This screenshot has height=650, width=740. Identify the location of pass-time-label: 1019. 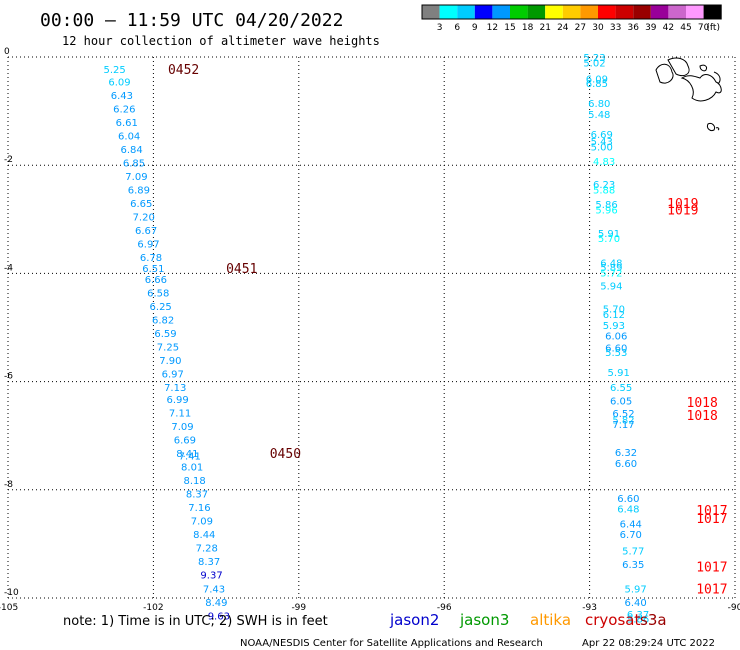
(682, 204).